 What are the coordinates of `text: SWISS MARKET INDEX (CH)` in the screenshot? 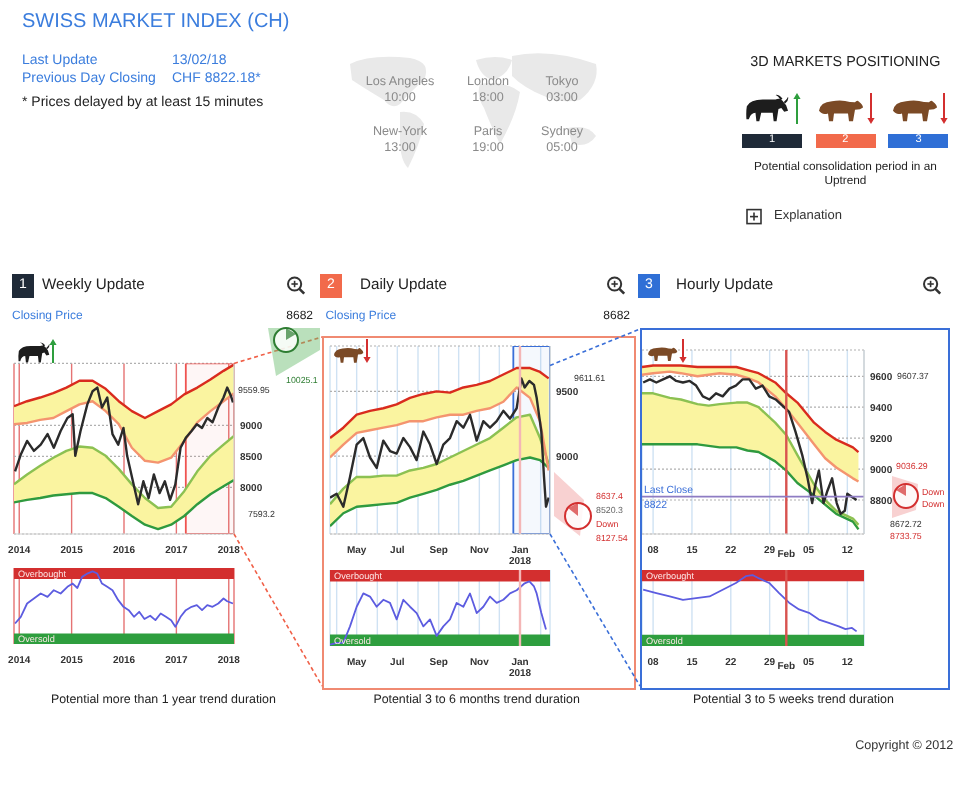 It's located at (156, 21).